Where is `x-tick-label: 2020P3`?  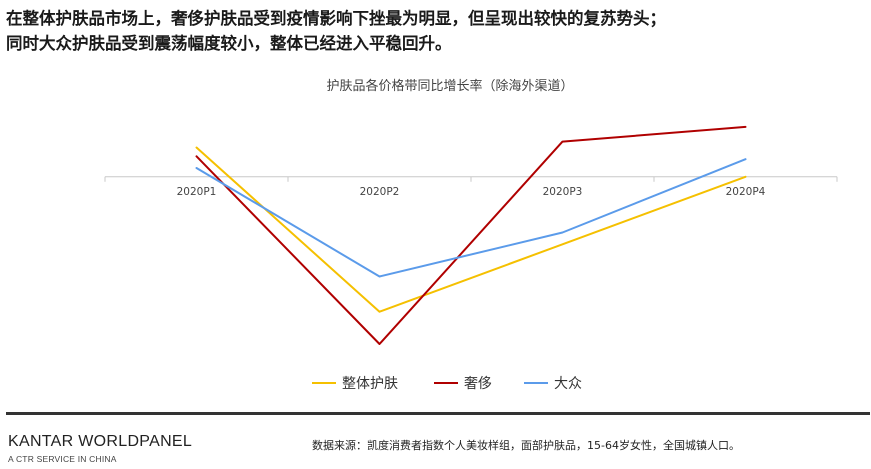
x-tick-label: 2020P3 is located at coordinates (563, 192).